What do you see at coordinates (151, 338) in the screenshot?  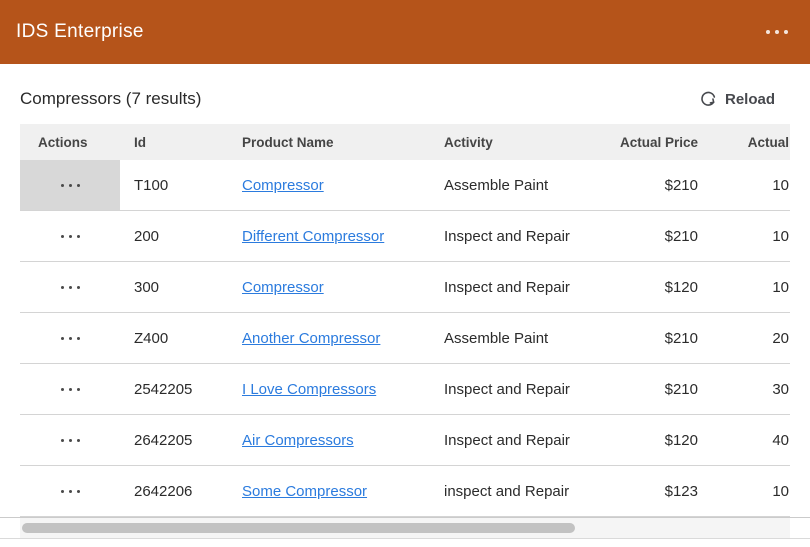 I see `id-cell: Z400` at bounding box center [151, 338].